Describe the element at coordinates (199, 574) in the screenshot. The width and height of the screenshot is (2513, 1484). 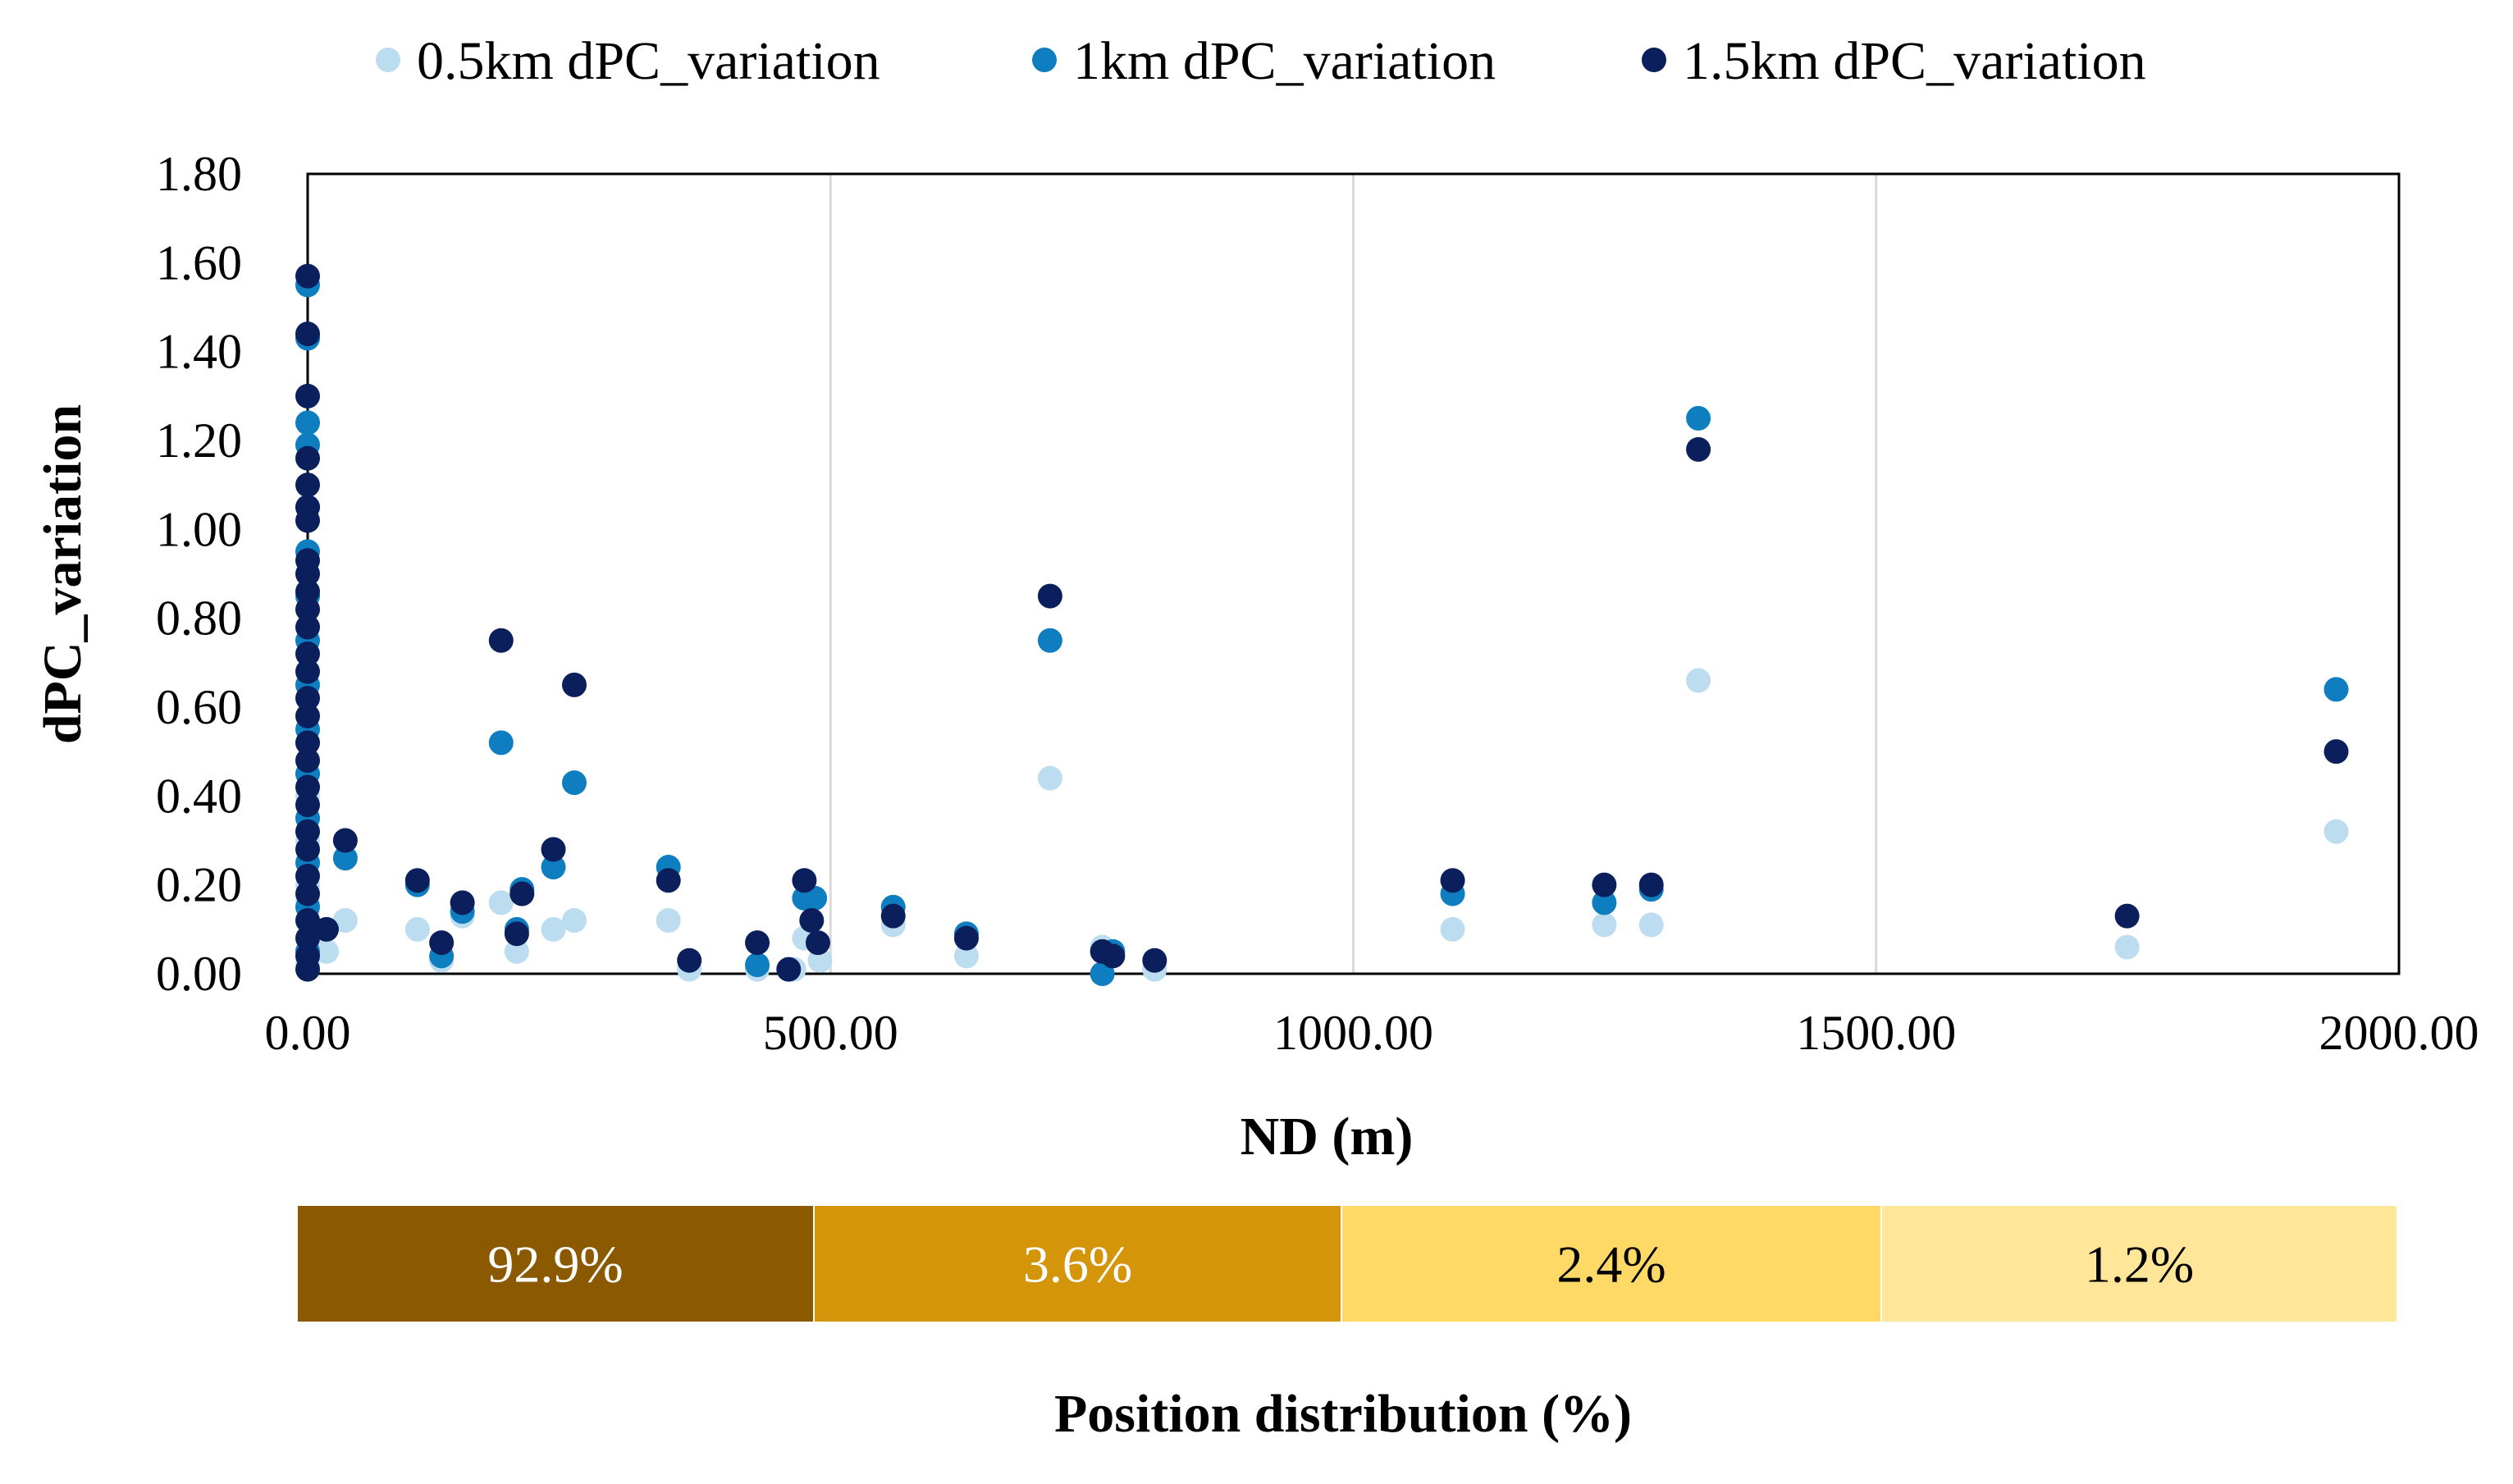
I see `y-axis-ticks: 0.00 0.20 0.40 0.60 0.80 1.00 1.20 1.40 1.60 1.80` at that location.